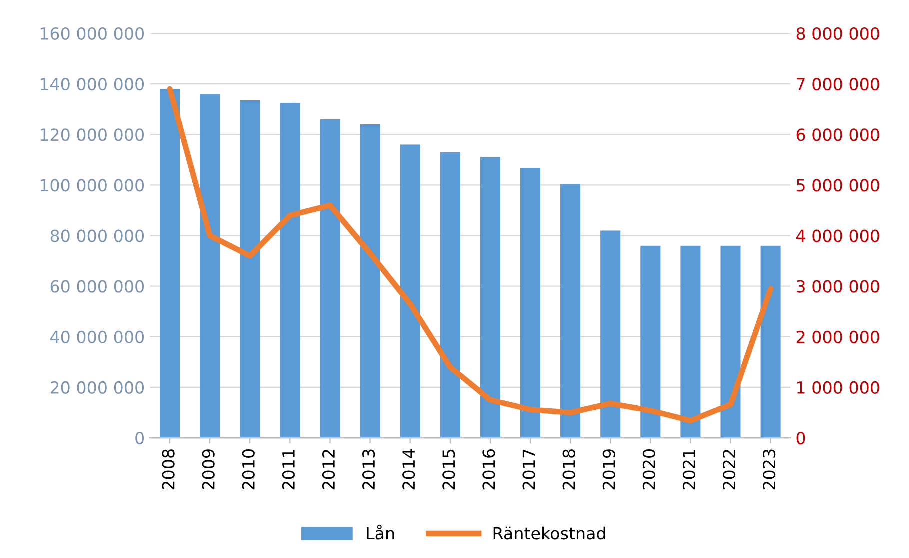 The width and height of the screenshot is (909, 558). I want to click on y2-tick-label: 5 000 000, so click(838, 185).